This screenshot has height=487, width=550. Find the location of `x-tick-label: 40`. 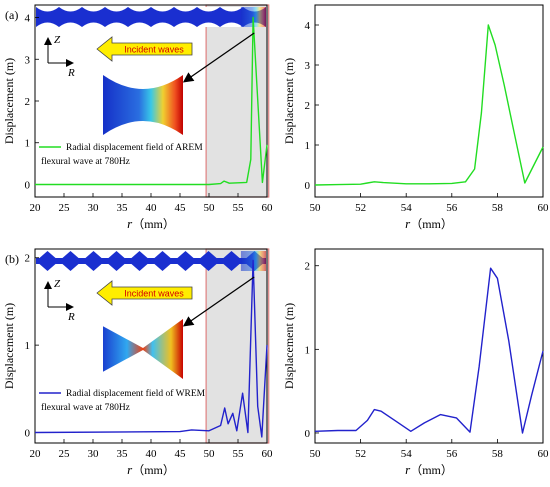

x-tick-label: 40 is located at coordinates (152, 208).